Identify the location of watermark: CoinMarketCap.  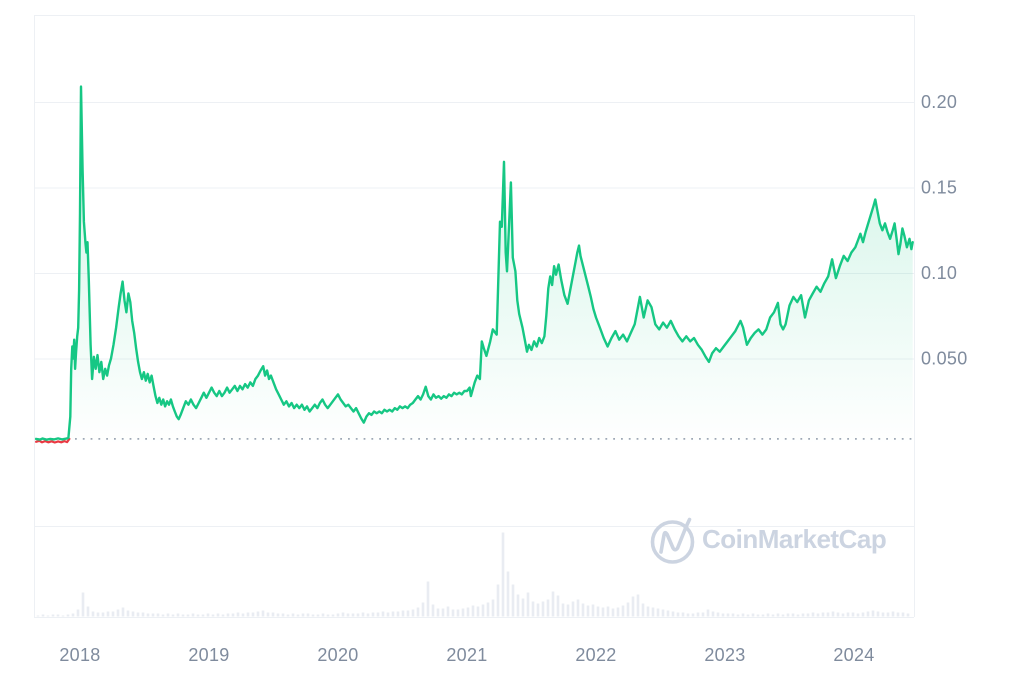
(768, 540).